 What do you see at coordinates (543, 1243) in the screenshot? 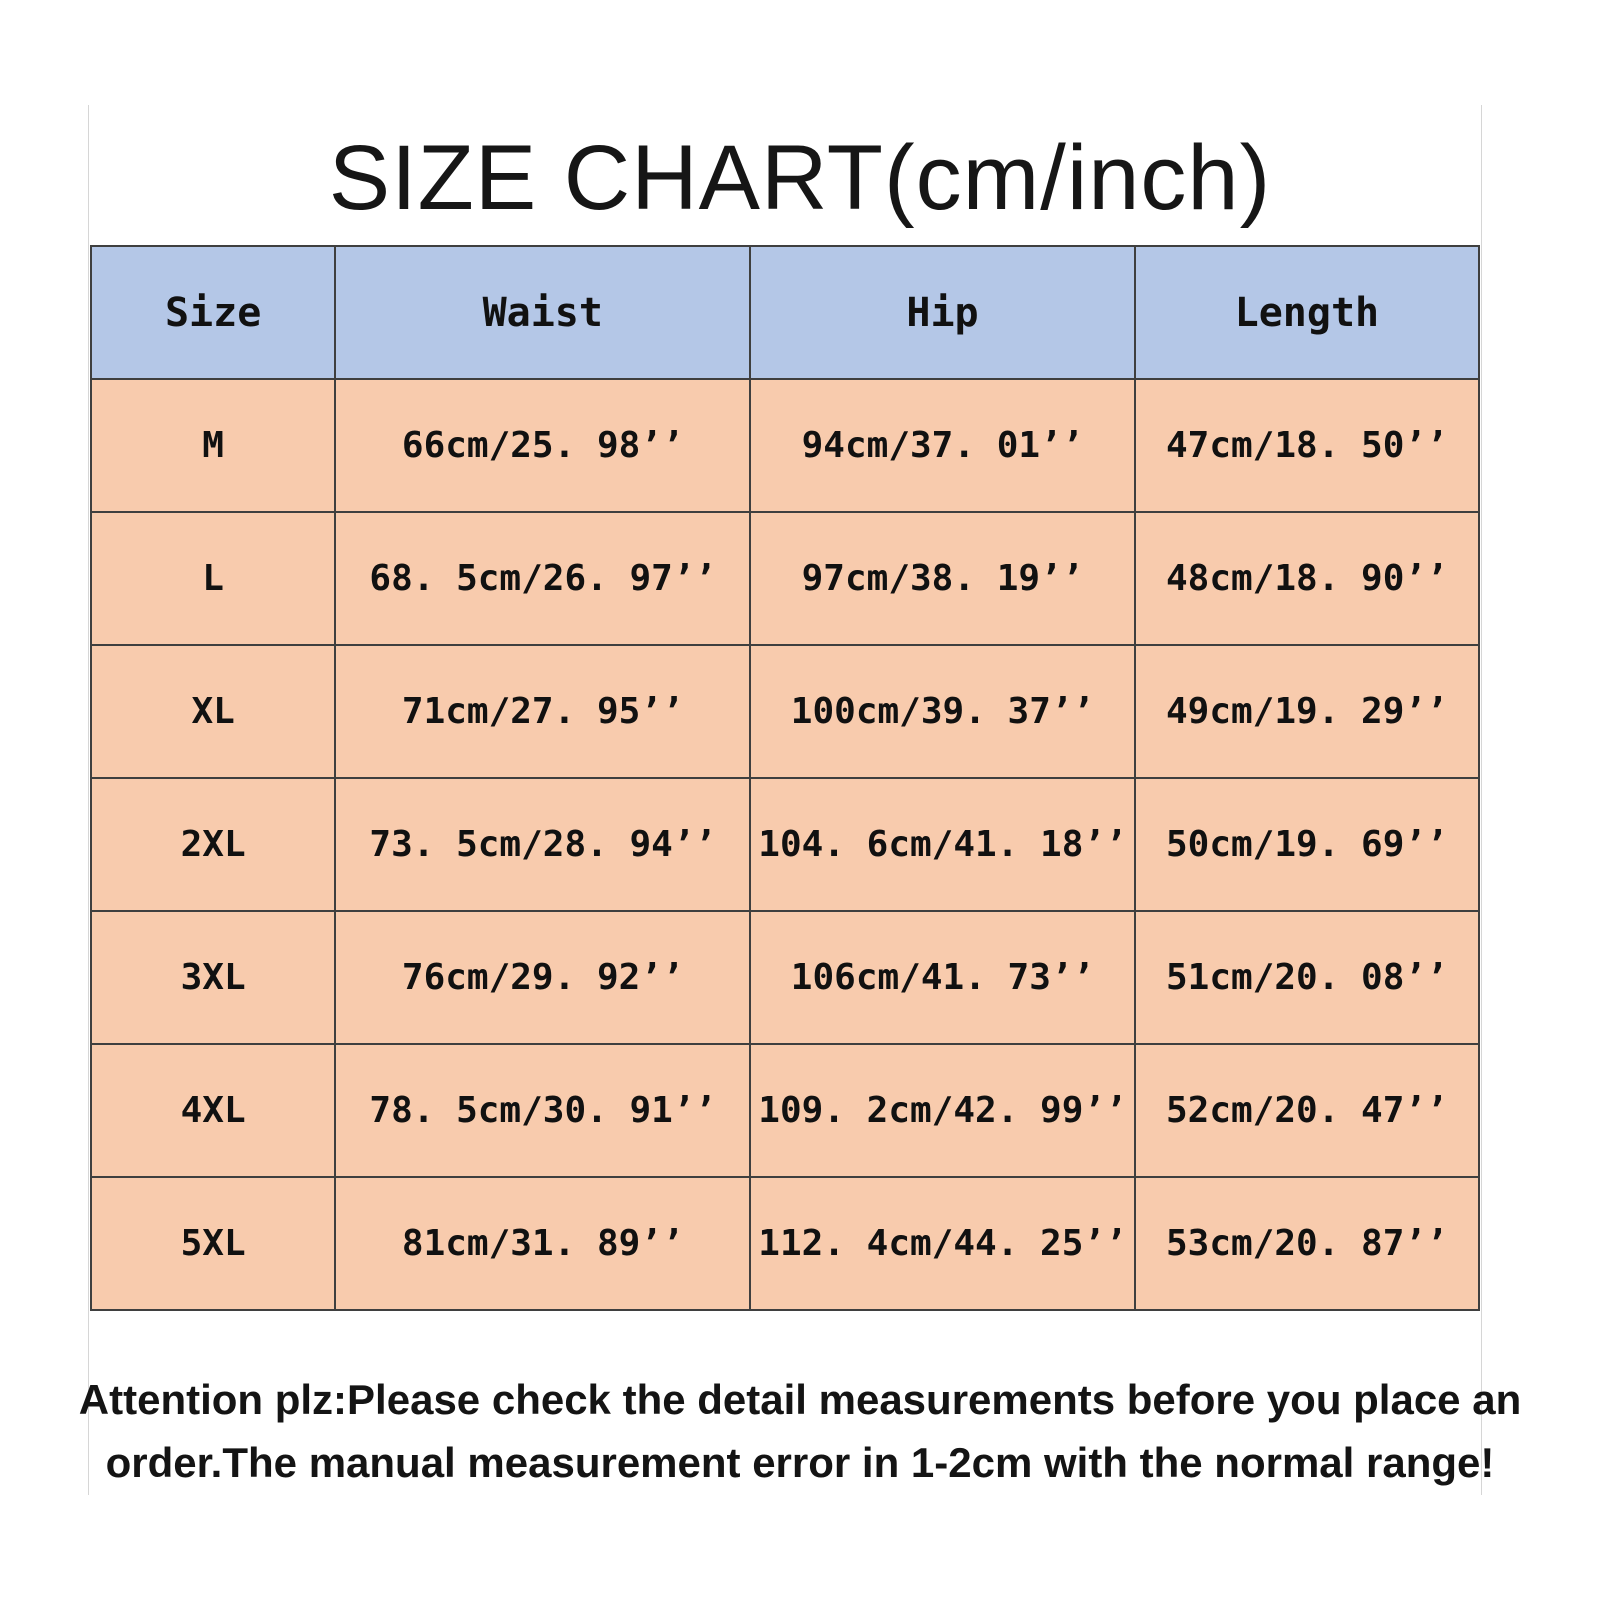
I see `measurement-cell: 81cm/31. 89’’` at bounding box center [543, 1243].